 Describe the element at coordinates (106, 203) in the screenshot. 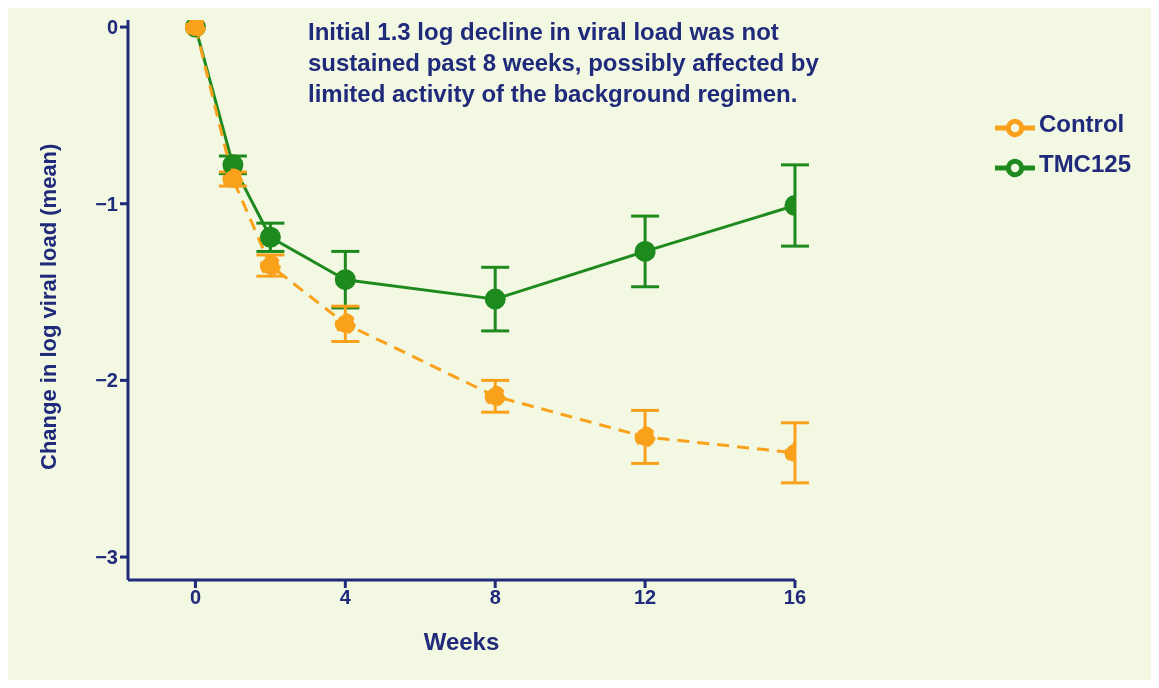

I see `y-tick-label: −1` at that location.